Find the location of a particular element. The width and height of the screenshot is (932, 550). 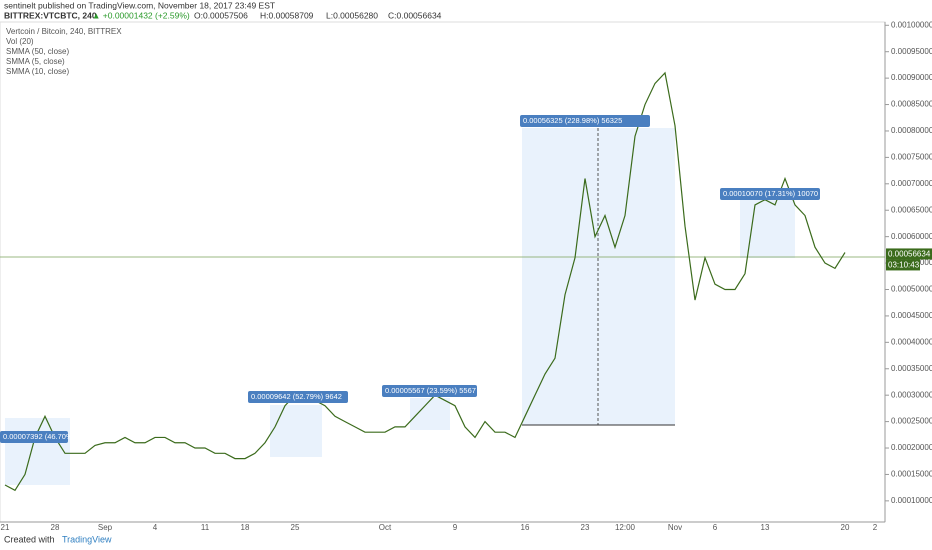

y-tick-label: 0.00025000 is located at coordinates (911, 421).